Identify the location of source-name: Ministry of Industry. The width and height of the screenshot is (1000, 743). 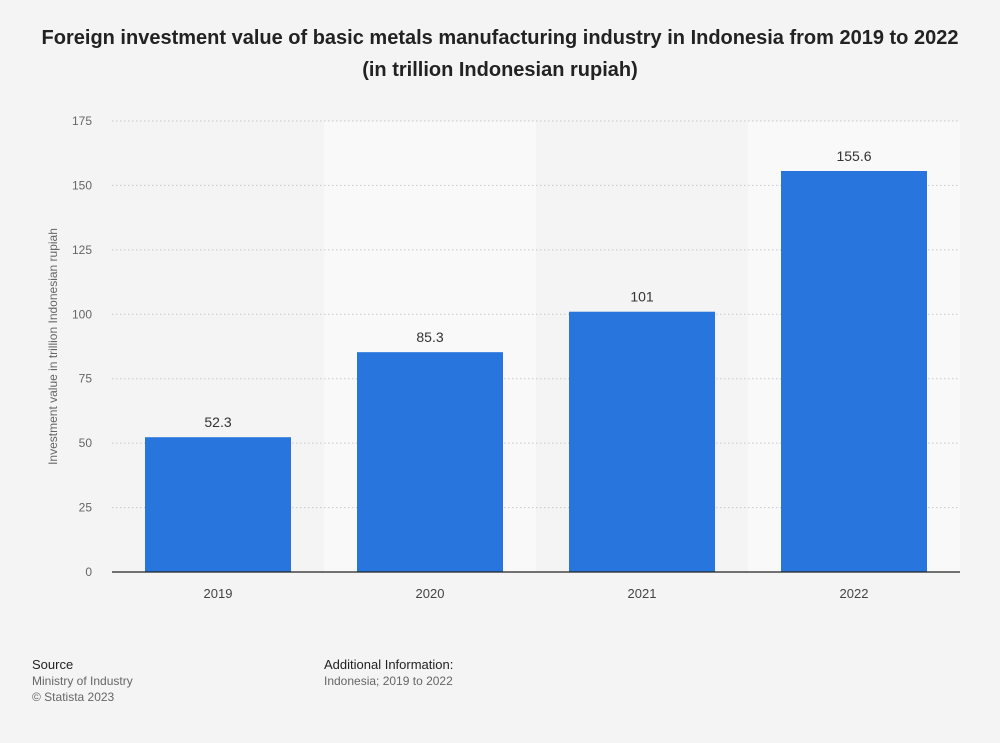
(82, 681).